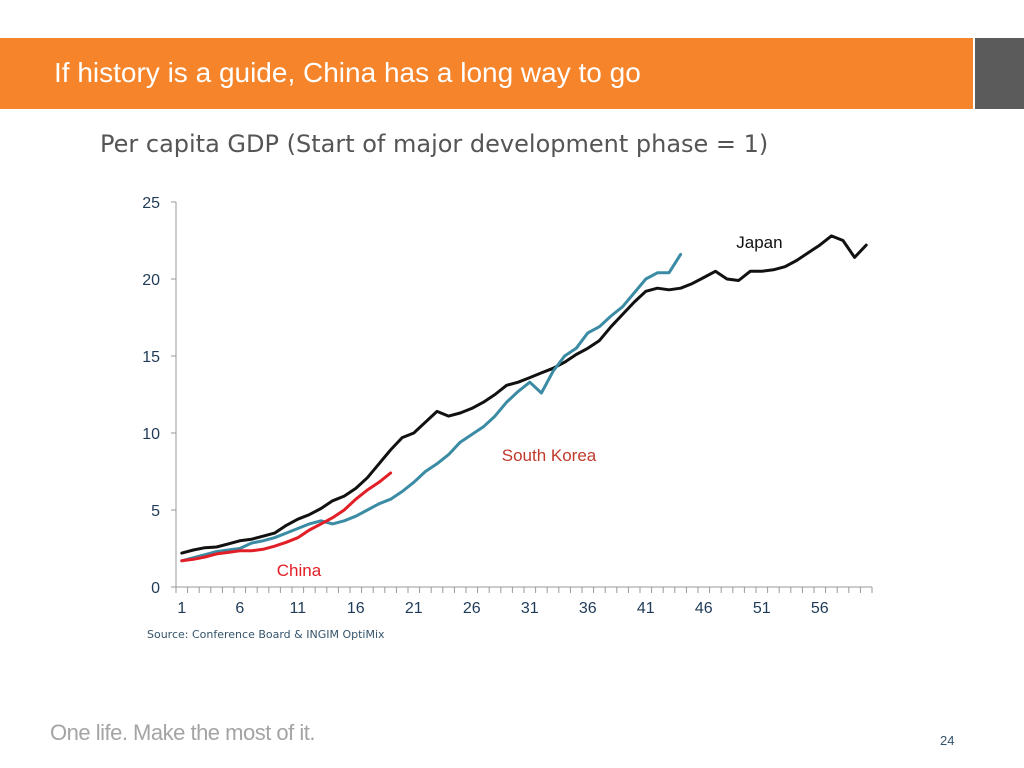 The image size is (1024, 768). Describe the element at coordinates (297, 608) in the screenshot. I see `x-tick-label: 11` at that location.